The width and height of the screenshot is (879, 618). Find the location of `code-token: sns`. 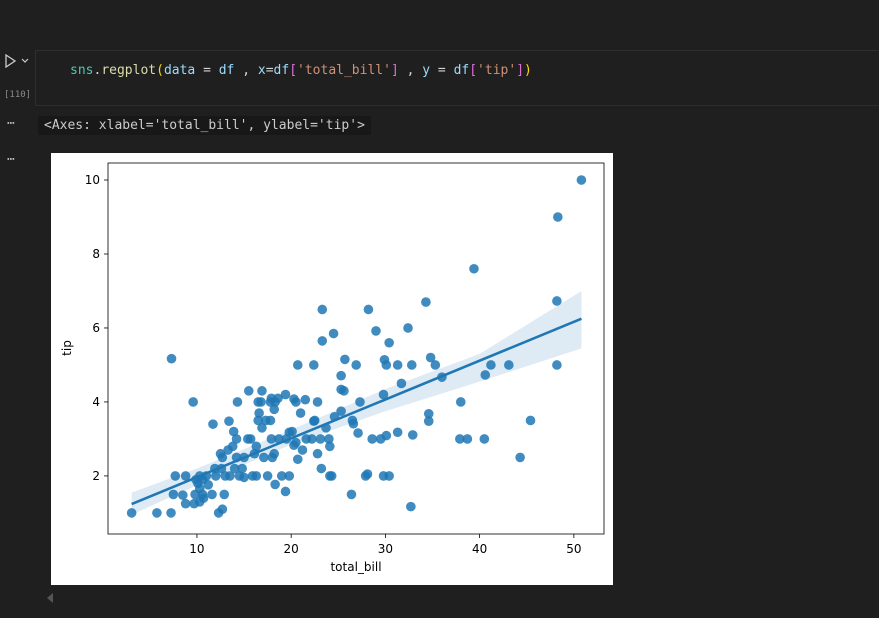

code-token: sns is located at coordinates (82, 70).